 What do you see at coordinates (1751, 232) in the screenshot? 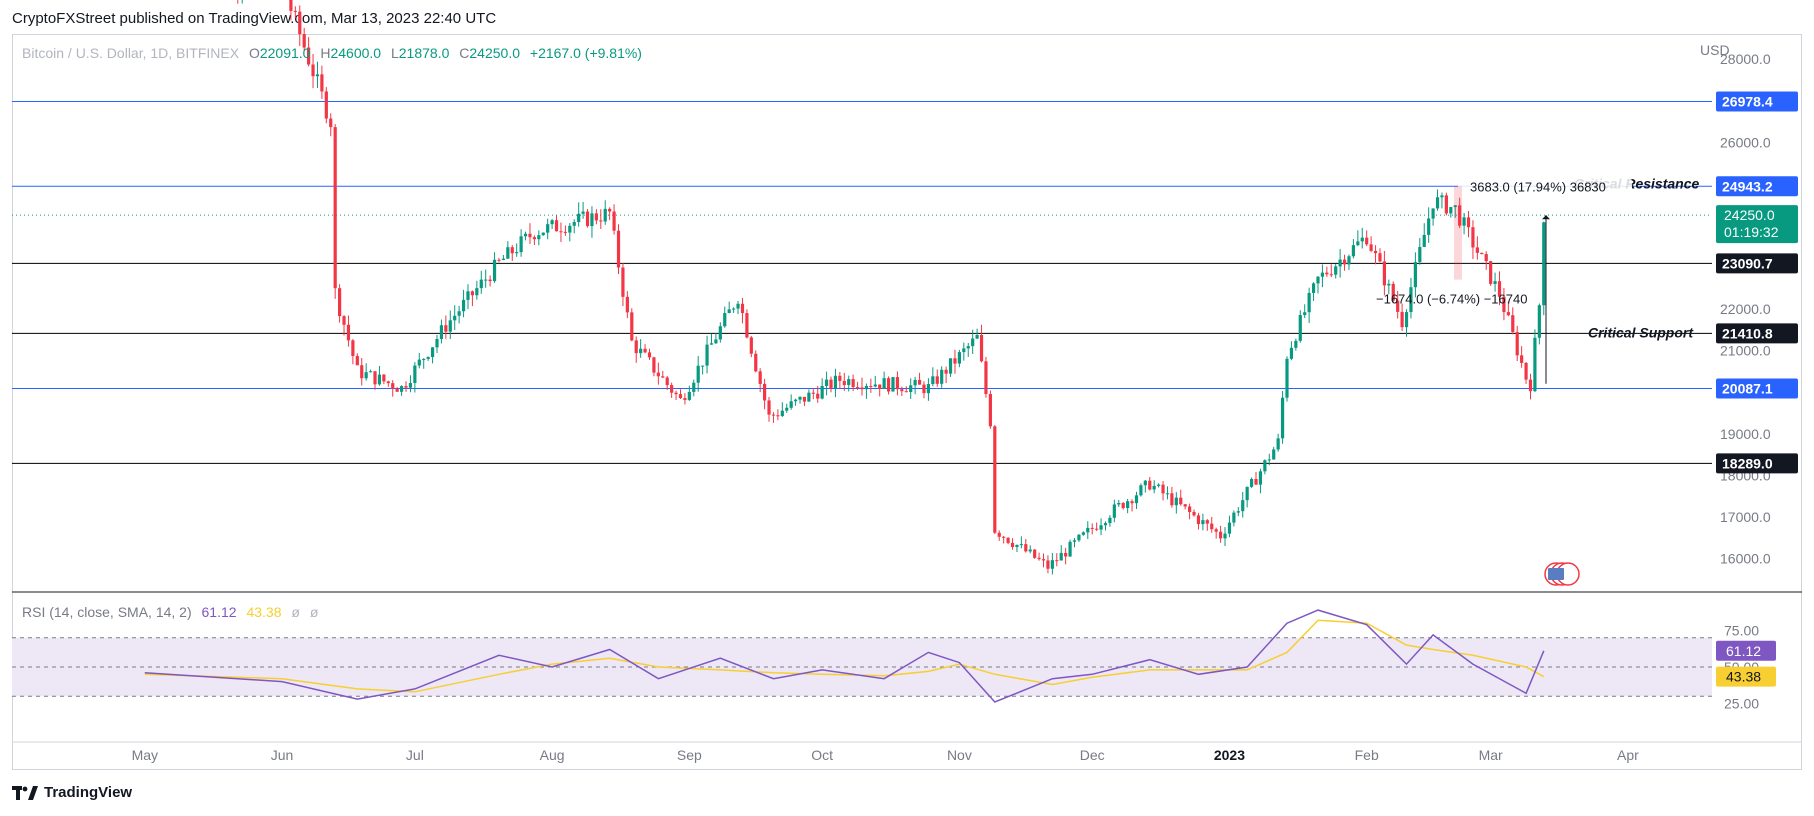
I see `bar-countdown-label: 01:19:32` at bounding box center [1751, 232].